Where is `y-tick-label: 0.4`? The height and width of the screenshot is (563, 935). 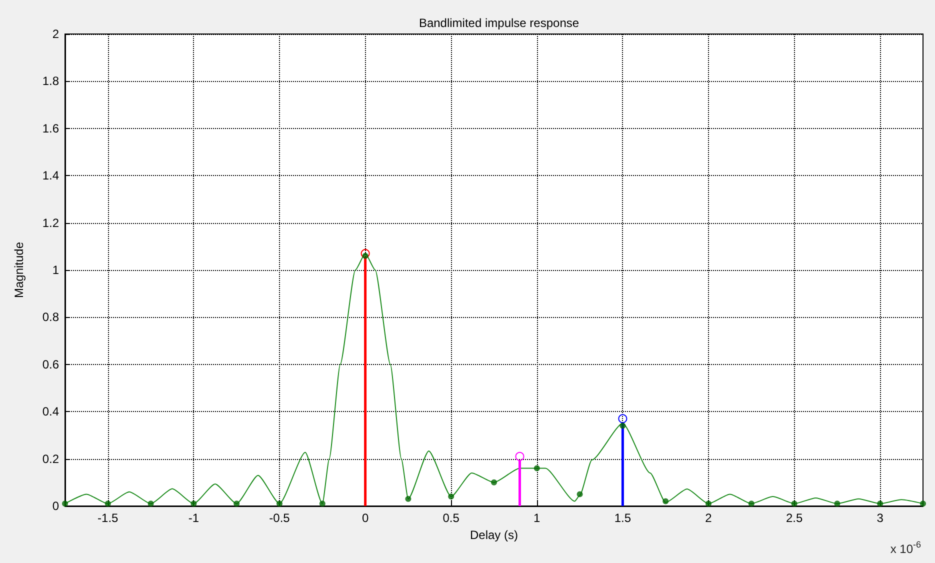
y-tick-label: 0.4 is located at coordinates (51, 411).